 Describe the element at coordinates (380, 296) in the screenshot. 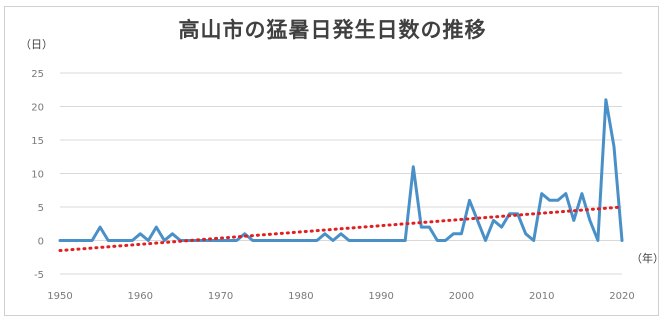

I see `x-tick-label-4: 1990` at that location.